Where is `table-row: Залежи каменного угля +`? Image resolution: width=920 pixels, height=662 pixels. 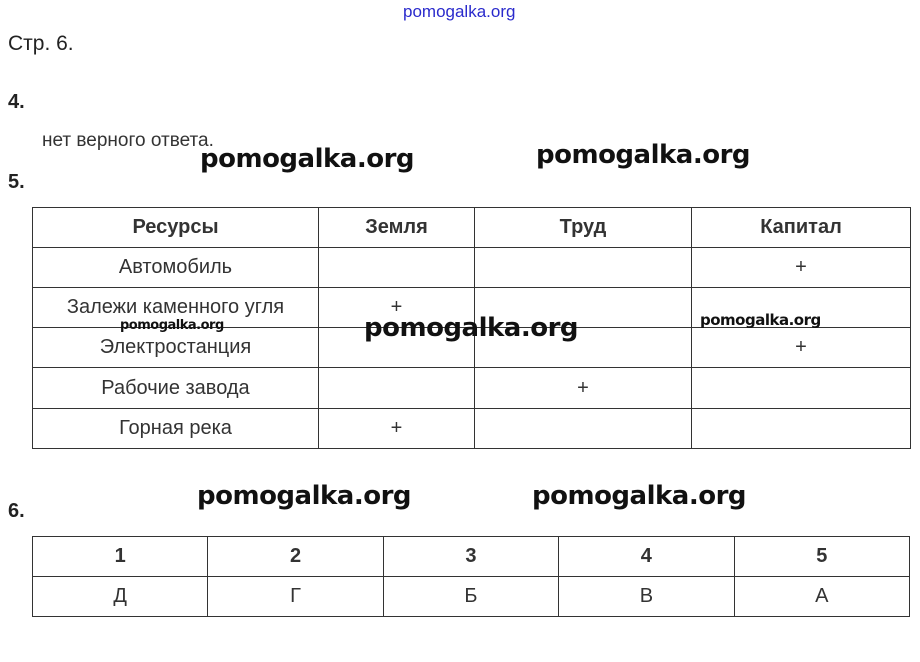
table-row: Залежи каменного угля + is located at coordinates (471, 307).